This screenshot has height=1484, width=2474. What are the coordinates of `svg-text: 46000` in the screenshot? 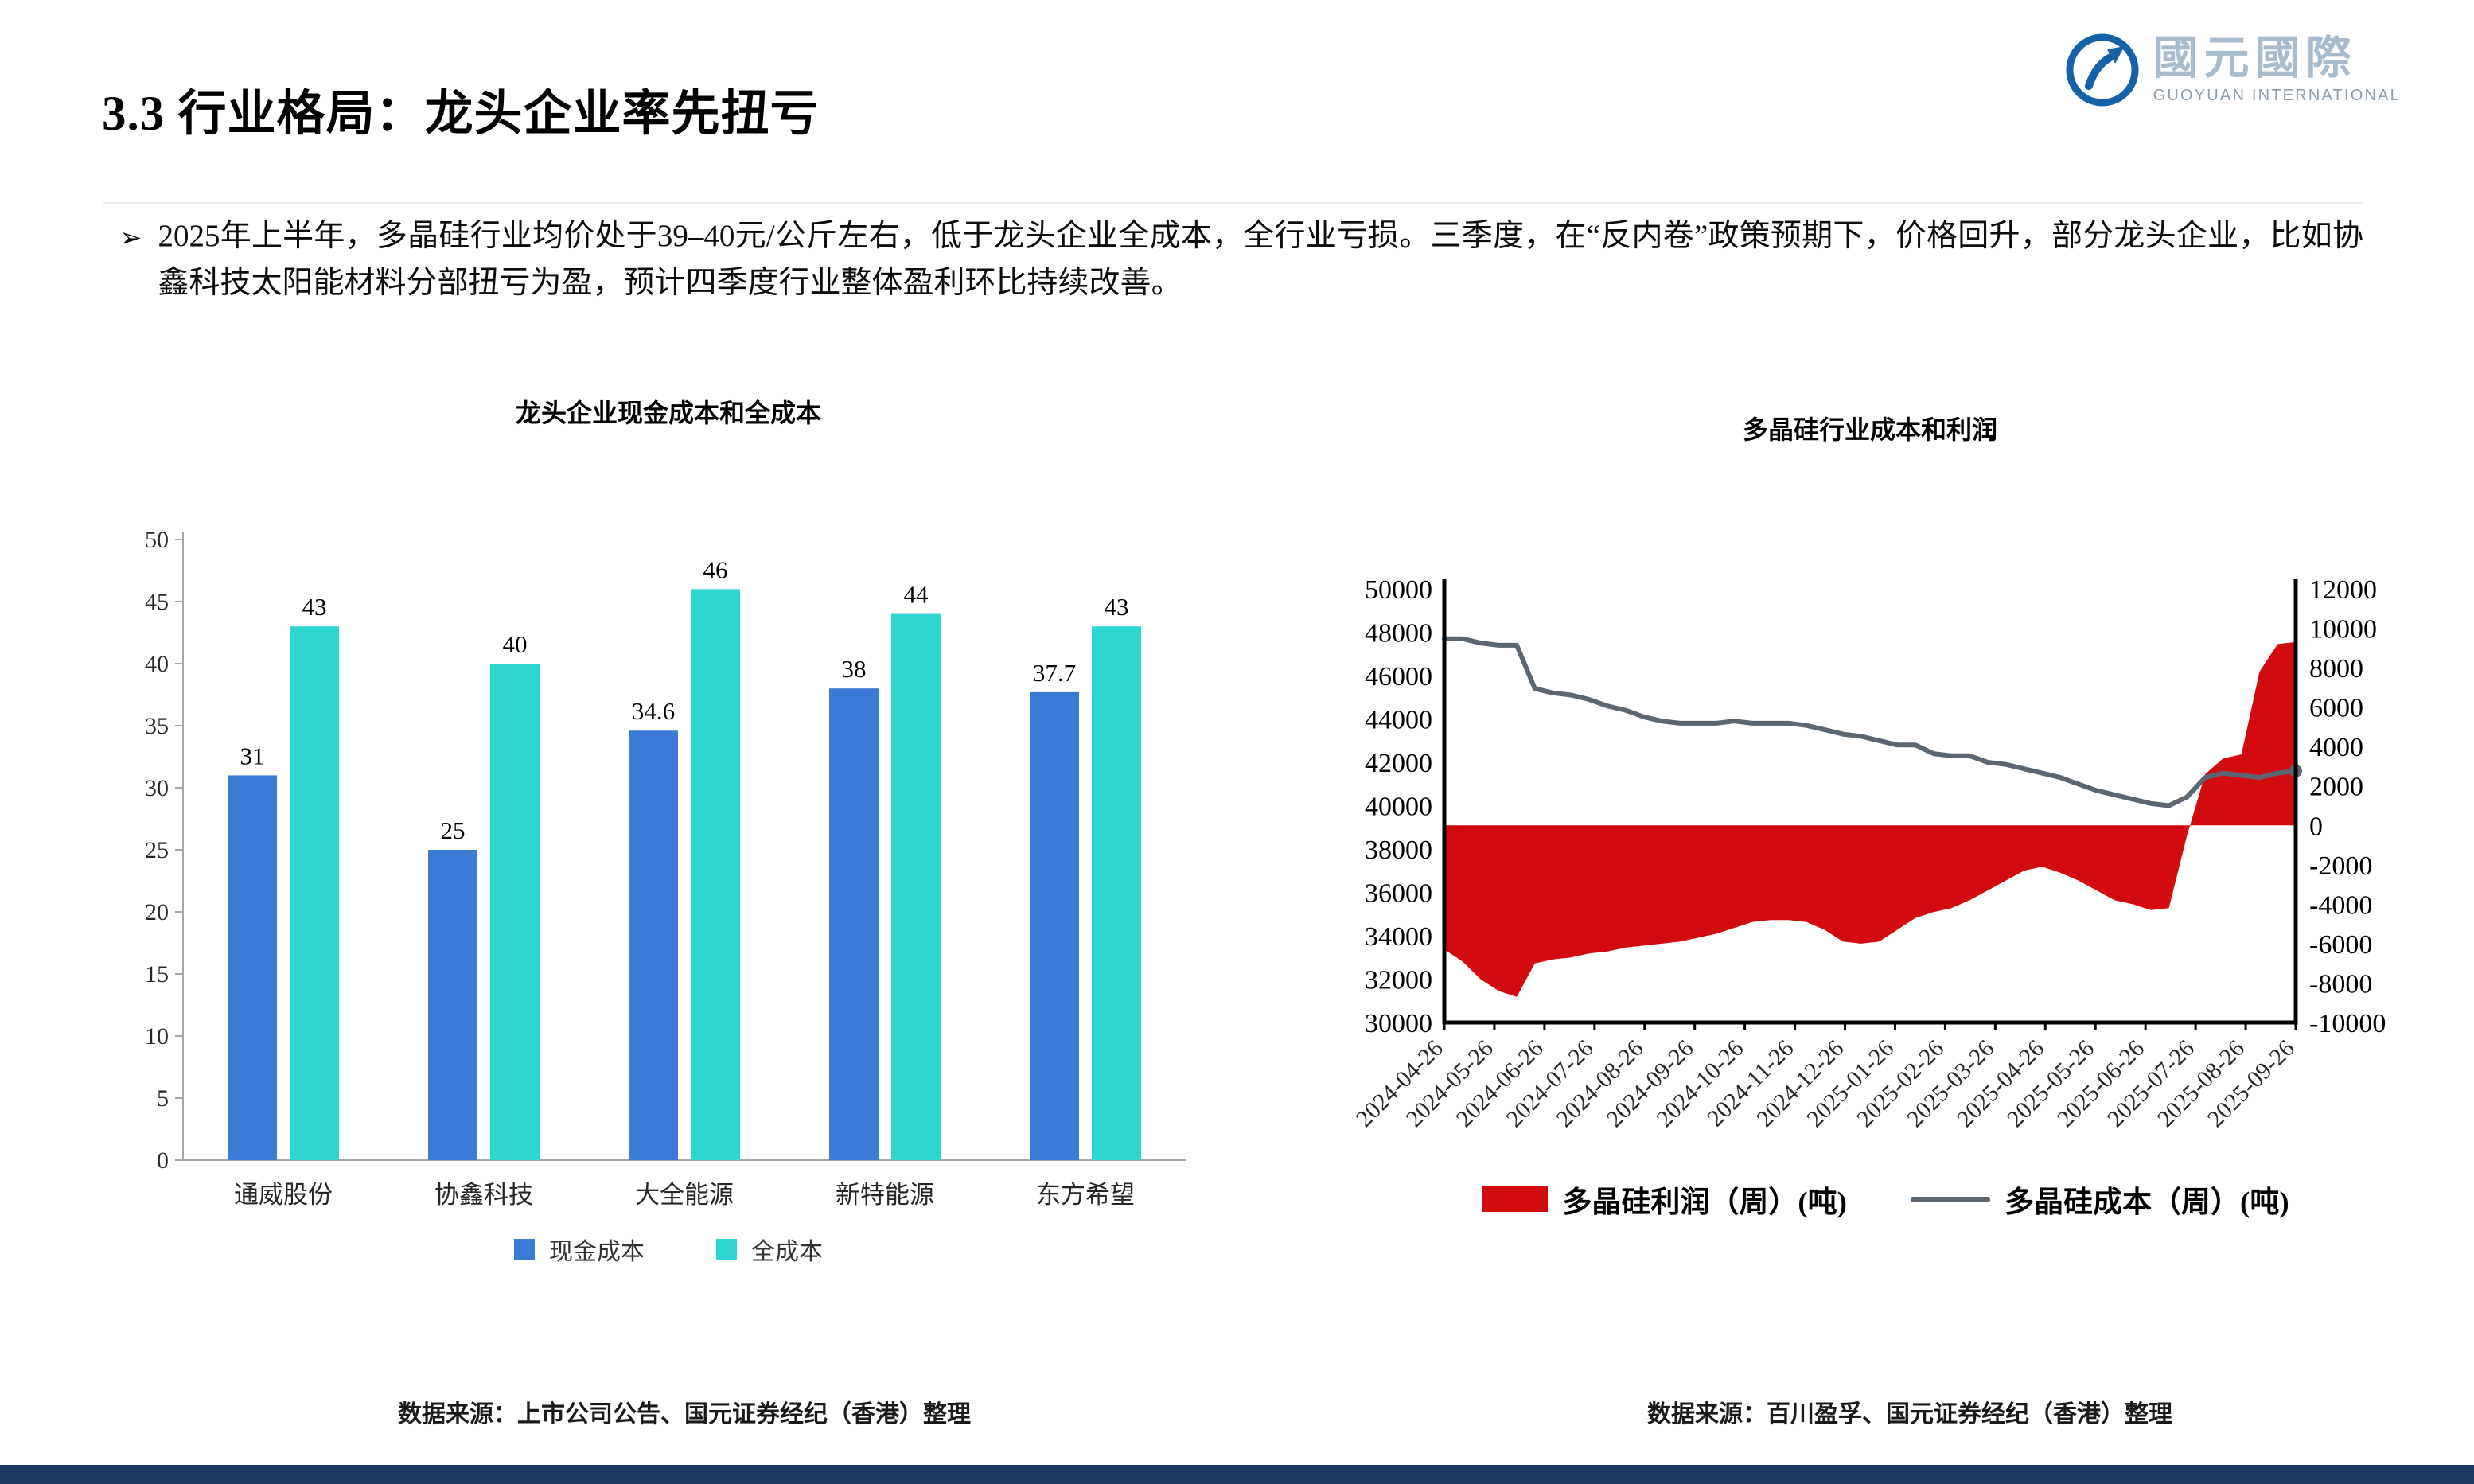 It's located at (1399, 676).